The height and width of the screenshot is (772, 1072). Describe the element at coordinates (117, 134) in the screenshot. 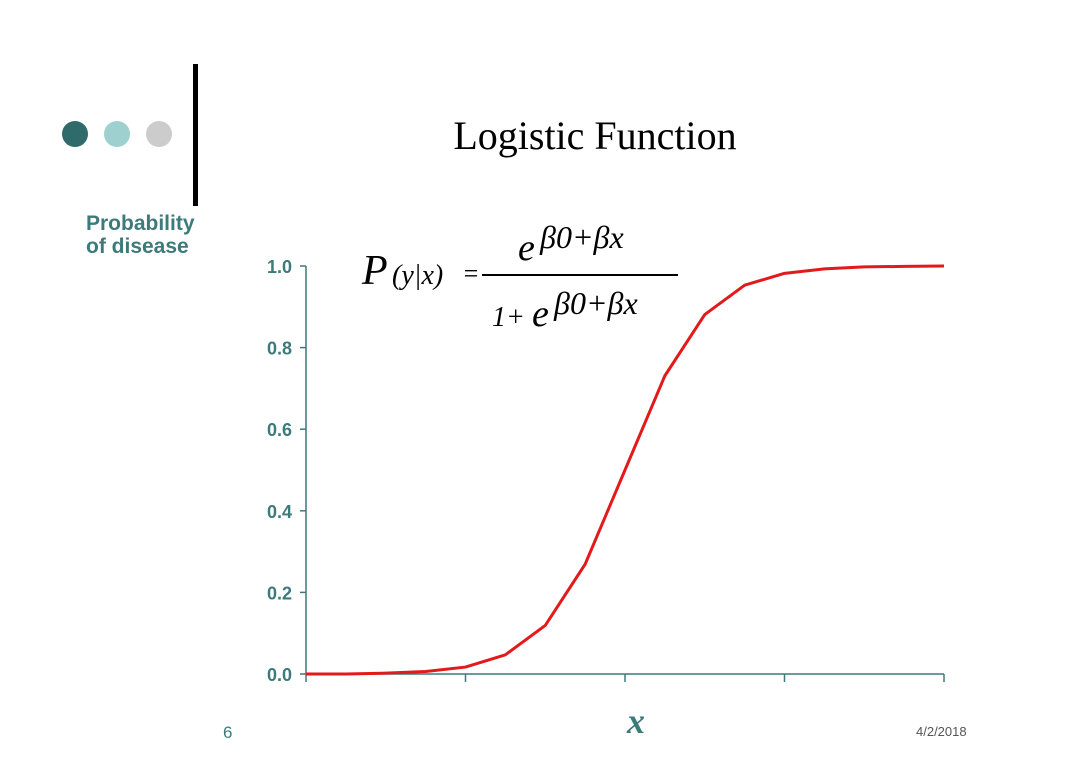

I see `decor-dot-teal` at that location.